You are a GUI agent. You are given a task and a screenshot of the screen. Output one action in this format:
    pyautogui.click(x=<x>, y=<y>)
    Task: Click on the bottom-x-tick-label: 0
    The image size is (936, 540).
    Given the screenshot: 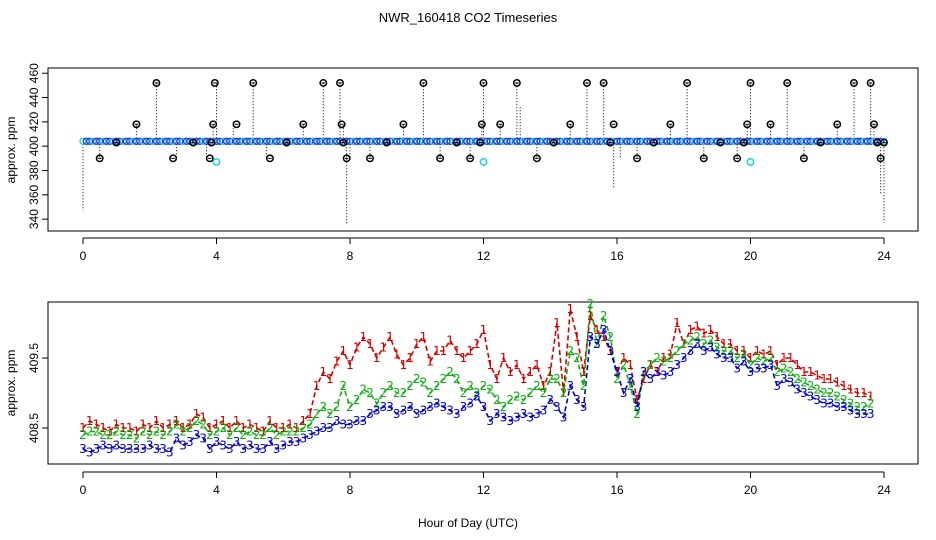 What is the action you would take?
    pyautogui.click(x=83, y=490)
    